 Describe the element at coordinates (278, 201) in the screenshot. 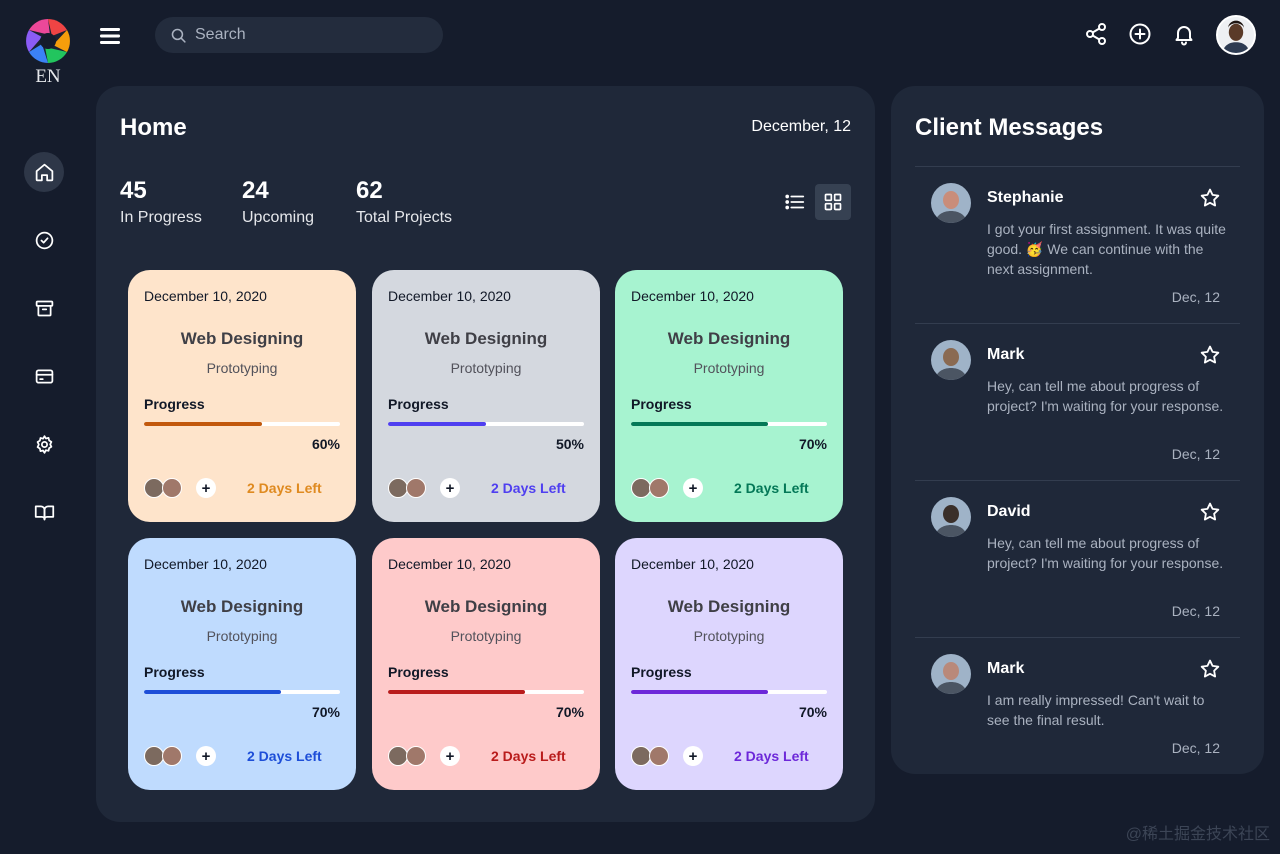

I see `stat-upcoming: 24 Upcoming` at that location.